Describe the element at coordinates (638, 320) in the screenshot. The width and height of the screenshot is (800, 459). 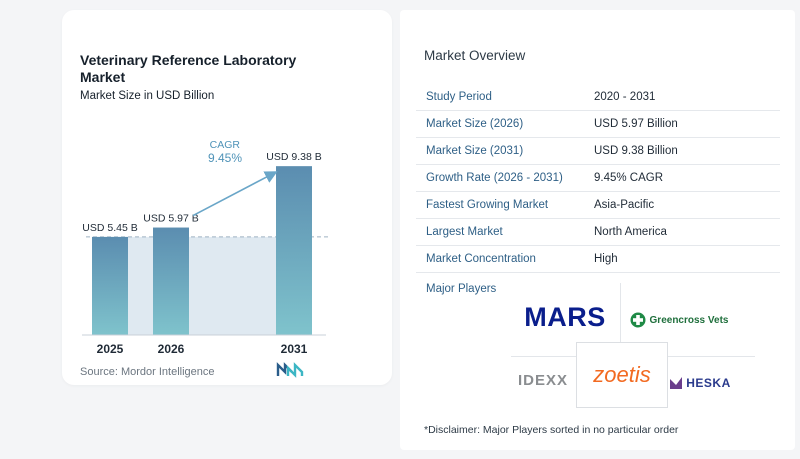
I see `greencross-icon` at that location.